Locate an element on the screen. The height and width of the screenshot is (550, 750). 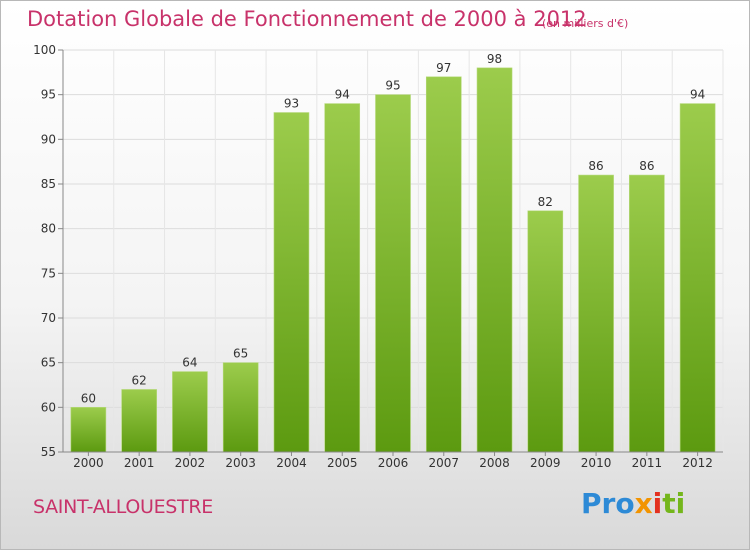
x-tick-label-2005: 2005 is located at coordinates (342, 463).